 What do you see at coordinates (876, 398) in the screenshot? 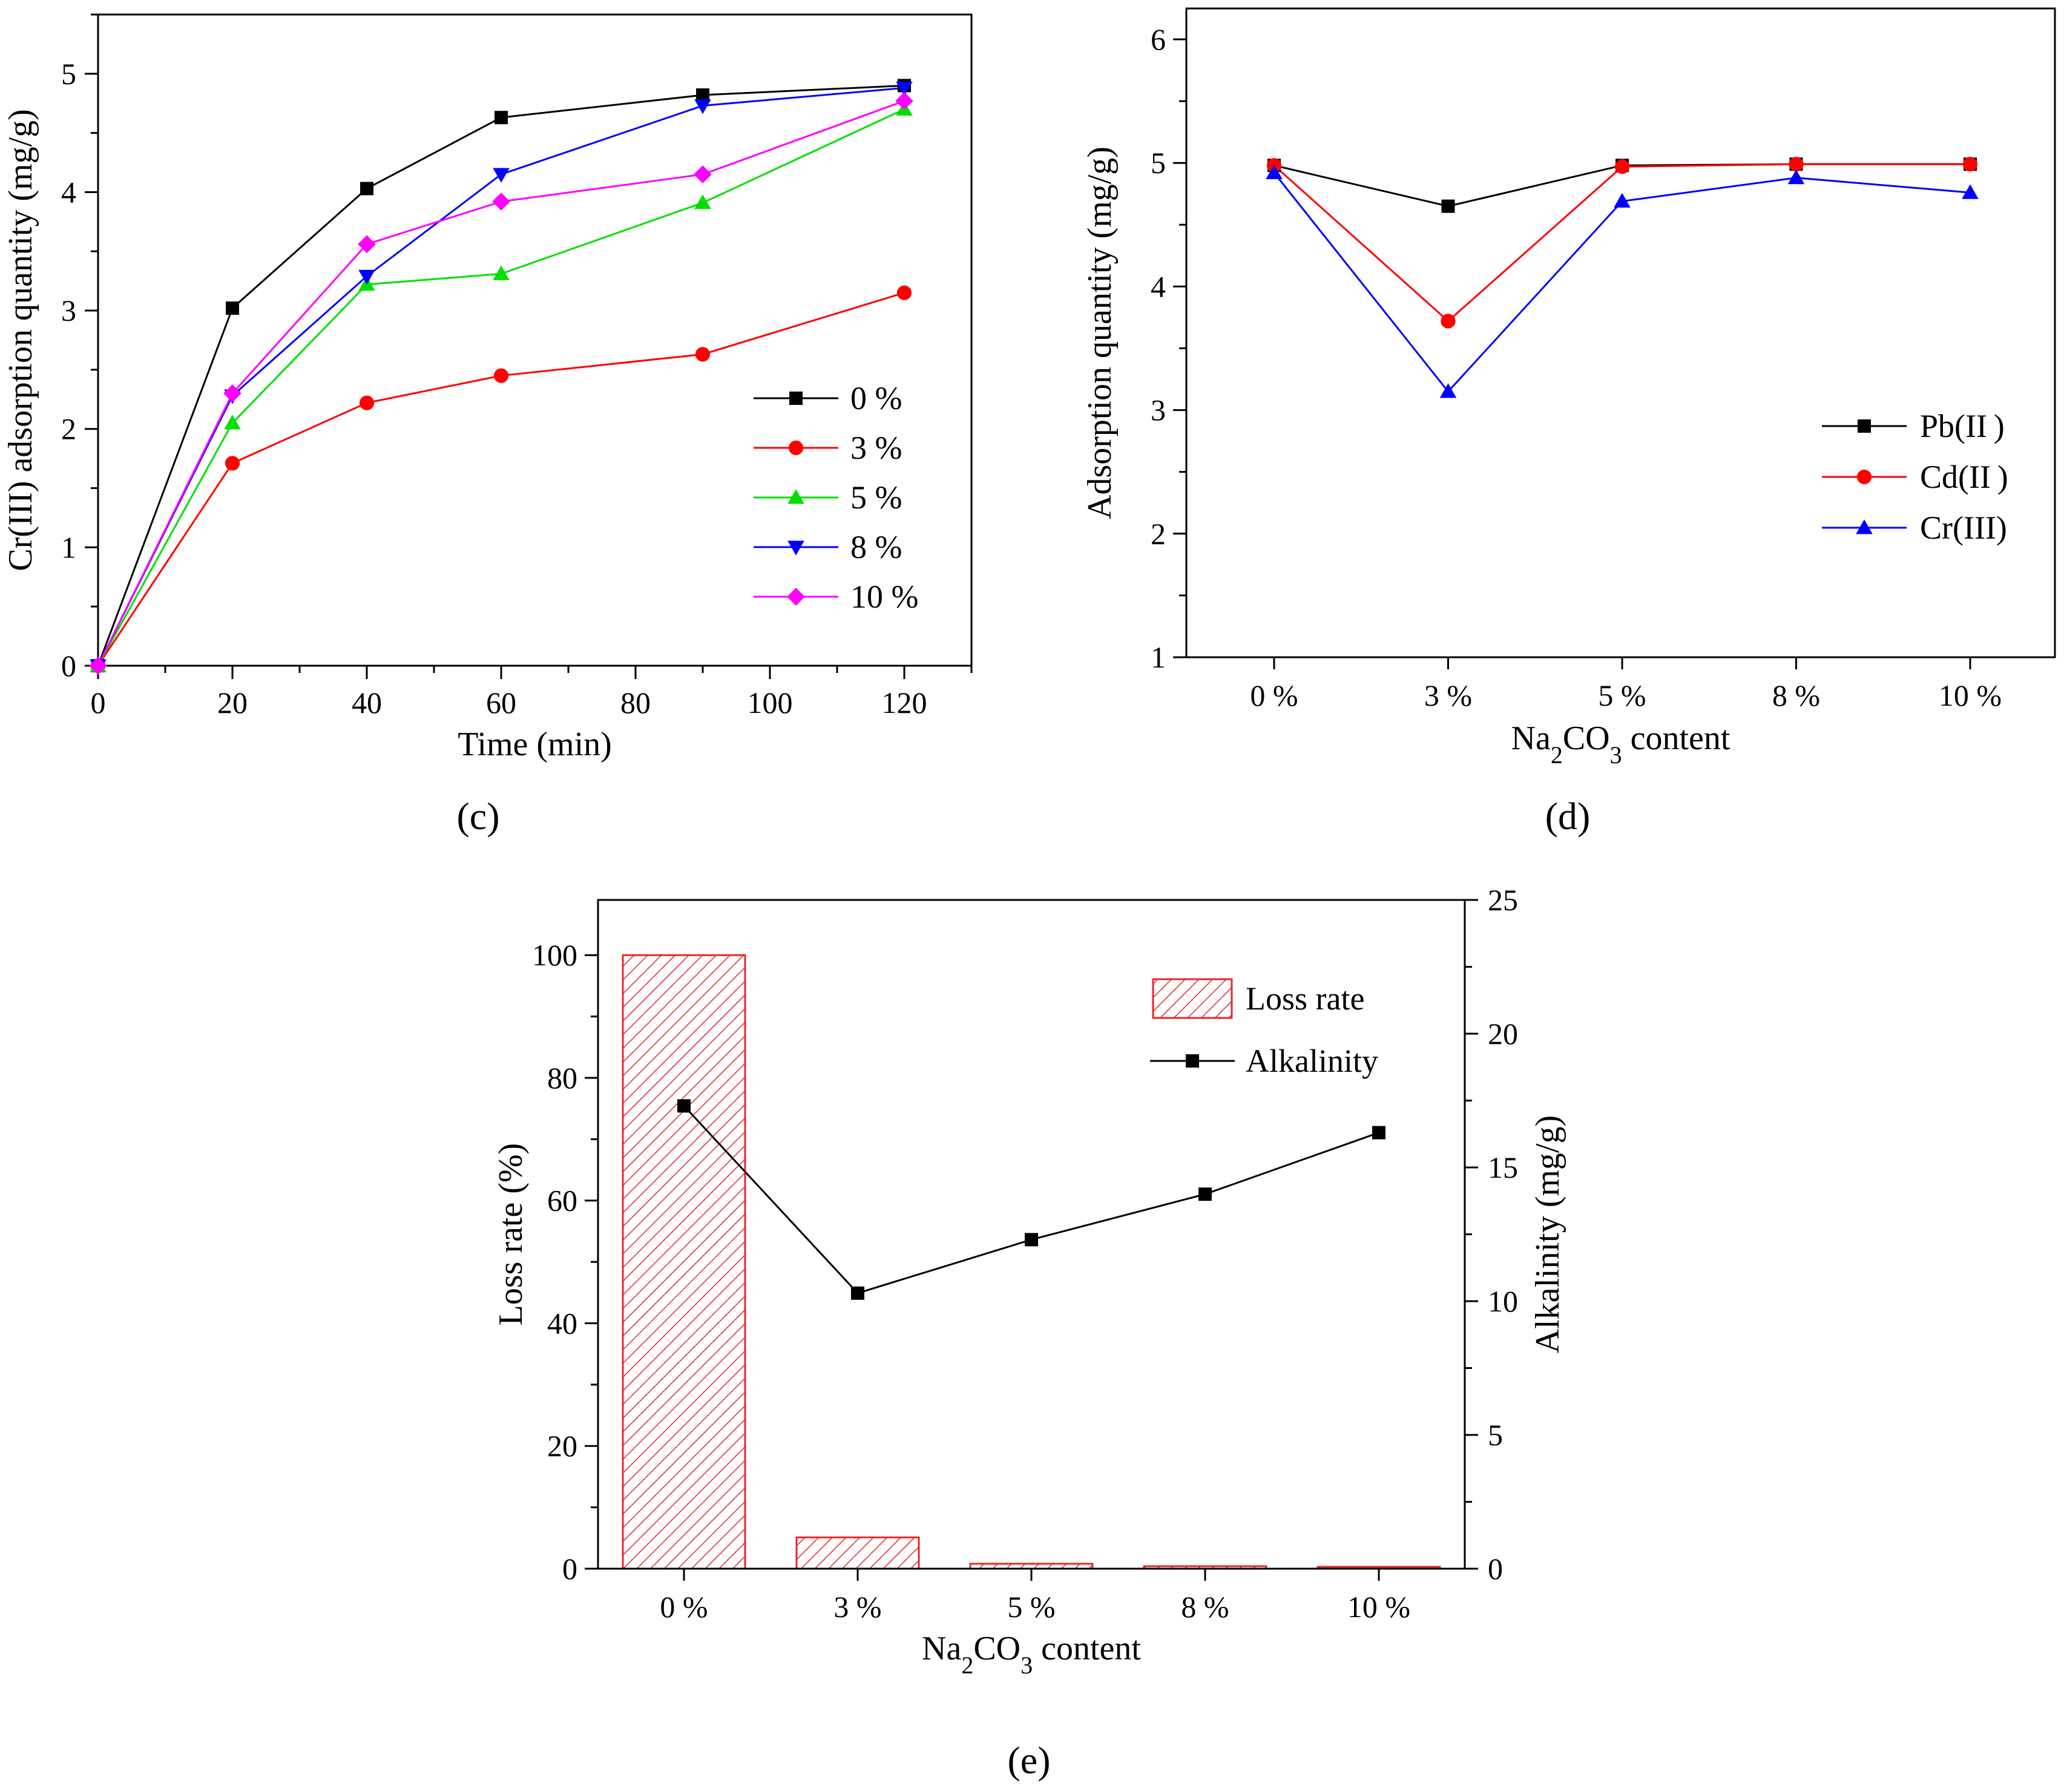
I see `legend-label: 0 %` at bounding box center [876, 398].